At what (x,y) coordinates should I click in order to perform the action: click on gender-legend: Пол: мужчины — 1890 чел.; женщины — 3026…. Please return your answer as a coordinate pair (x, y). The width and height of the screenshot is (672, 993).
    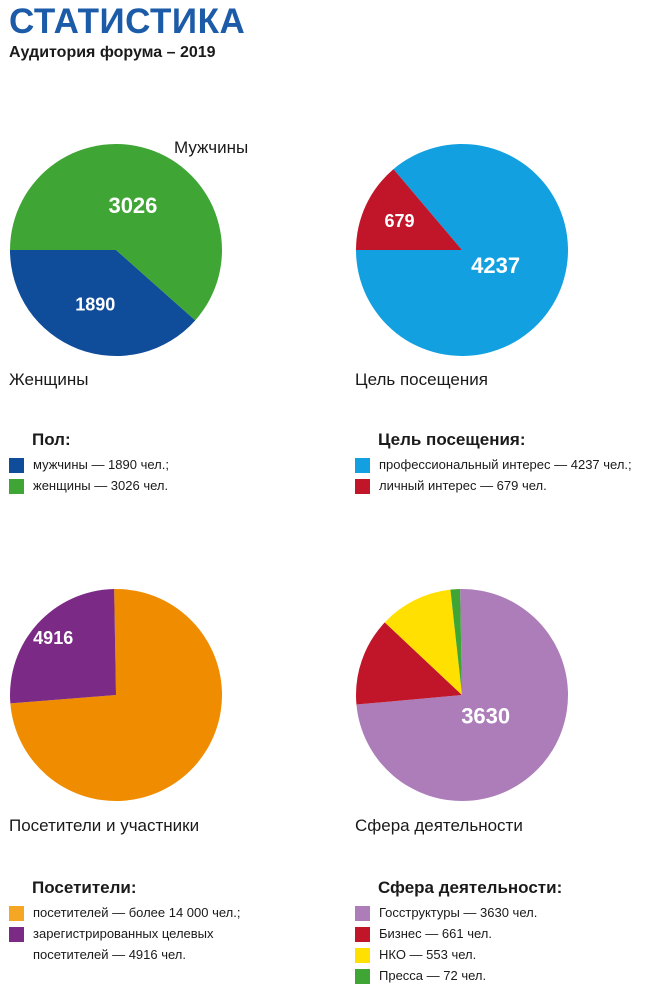
    Looking at the image, I should click on (159, 463).